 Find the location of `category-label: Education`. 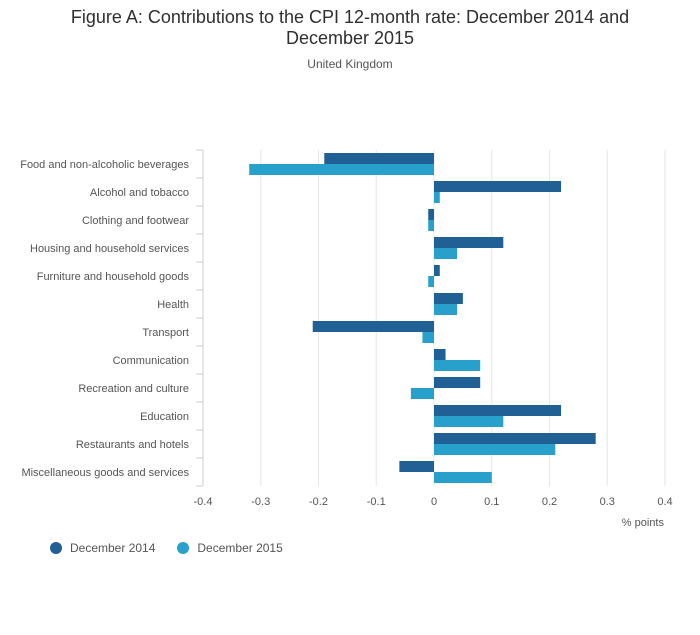

category-label: Education is located at coordinates (164, 417).